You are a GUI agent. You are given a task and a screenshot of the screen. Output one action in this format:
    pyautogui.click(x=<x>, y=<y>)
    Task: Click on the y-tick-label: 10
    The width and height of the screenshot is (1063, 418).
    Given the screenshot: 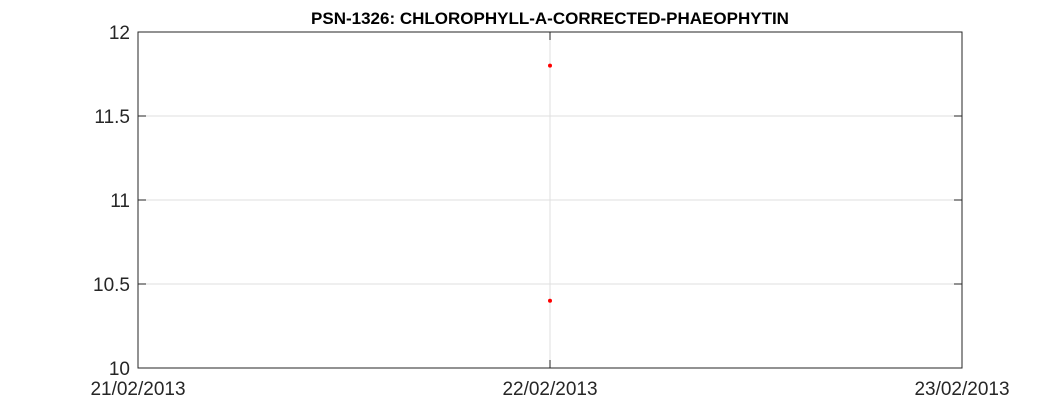 What is the action you would take?
    pyautogui.click(x=119, y=369)
    